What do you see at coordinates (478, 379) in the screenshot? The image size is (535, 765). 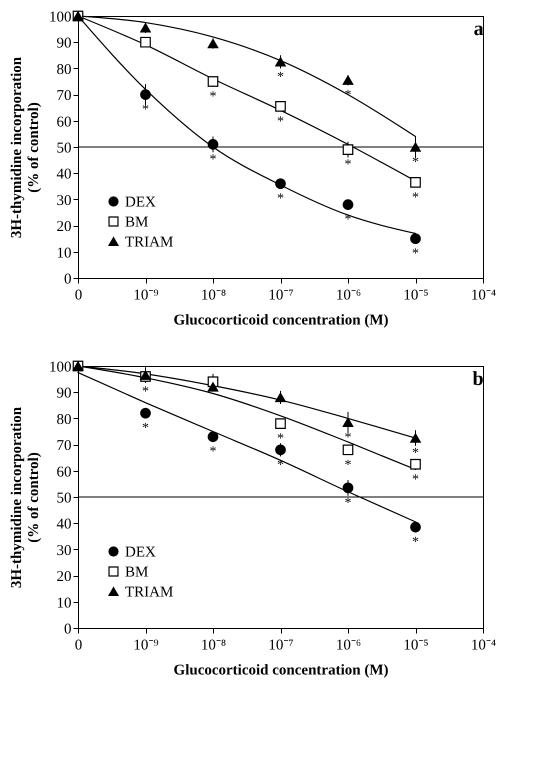 I see `chart-title: b` at bounding box center [478, 379].